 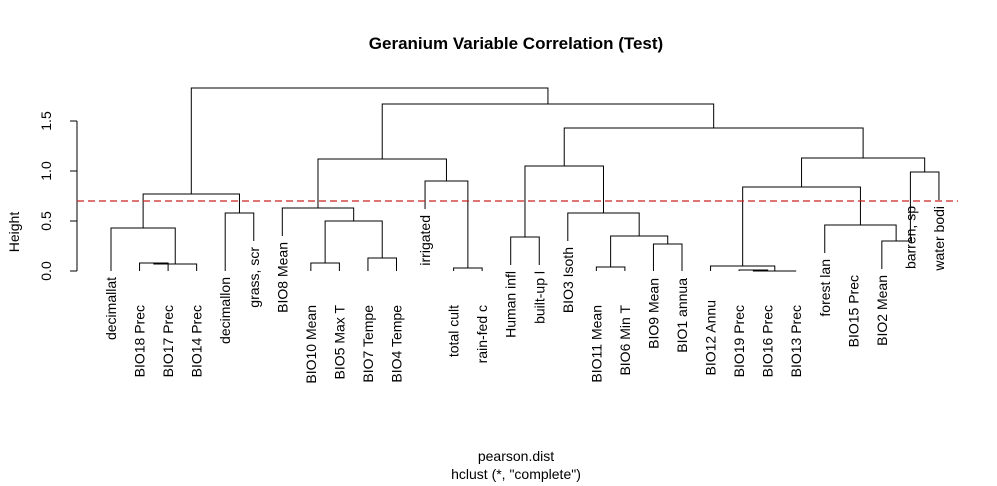 I want to click on y-tick-label: 1.5, so click(x=46, y=121).